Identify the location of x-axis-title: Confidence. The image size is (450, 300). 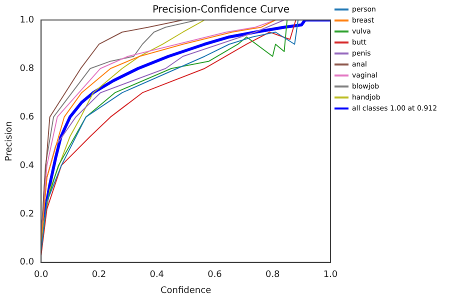
(186, 291).